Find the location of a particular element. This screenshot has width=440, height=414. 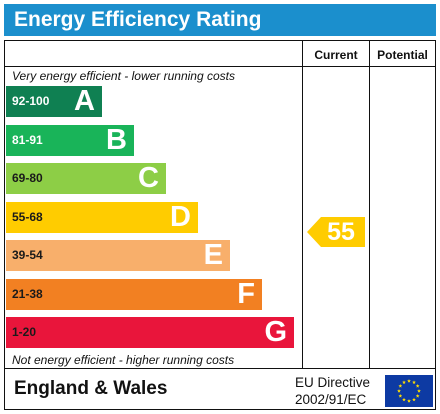

current-rating-arrow is located at coordinates (336, 232).